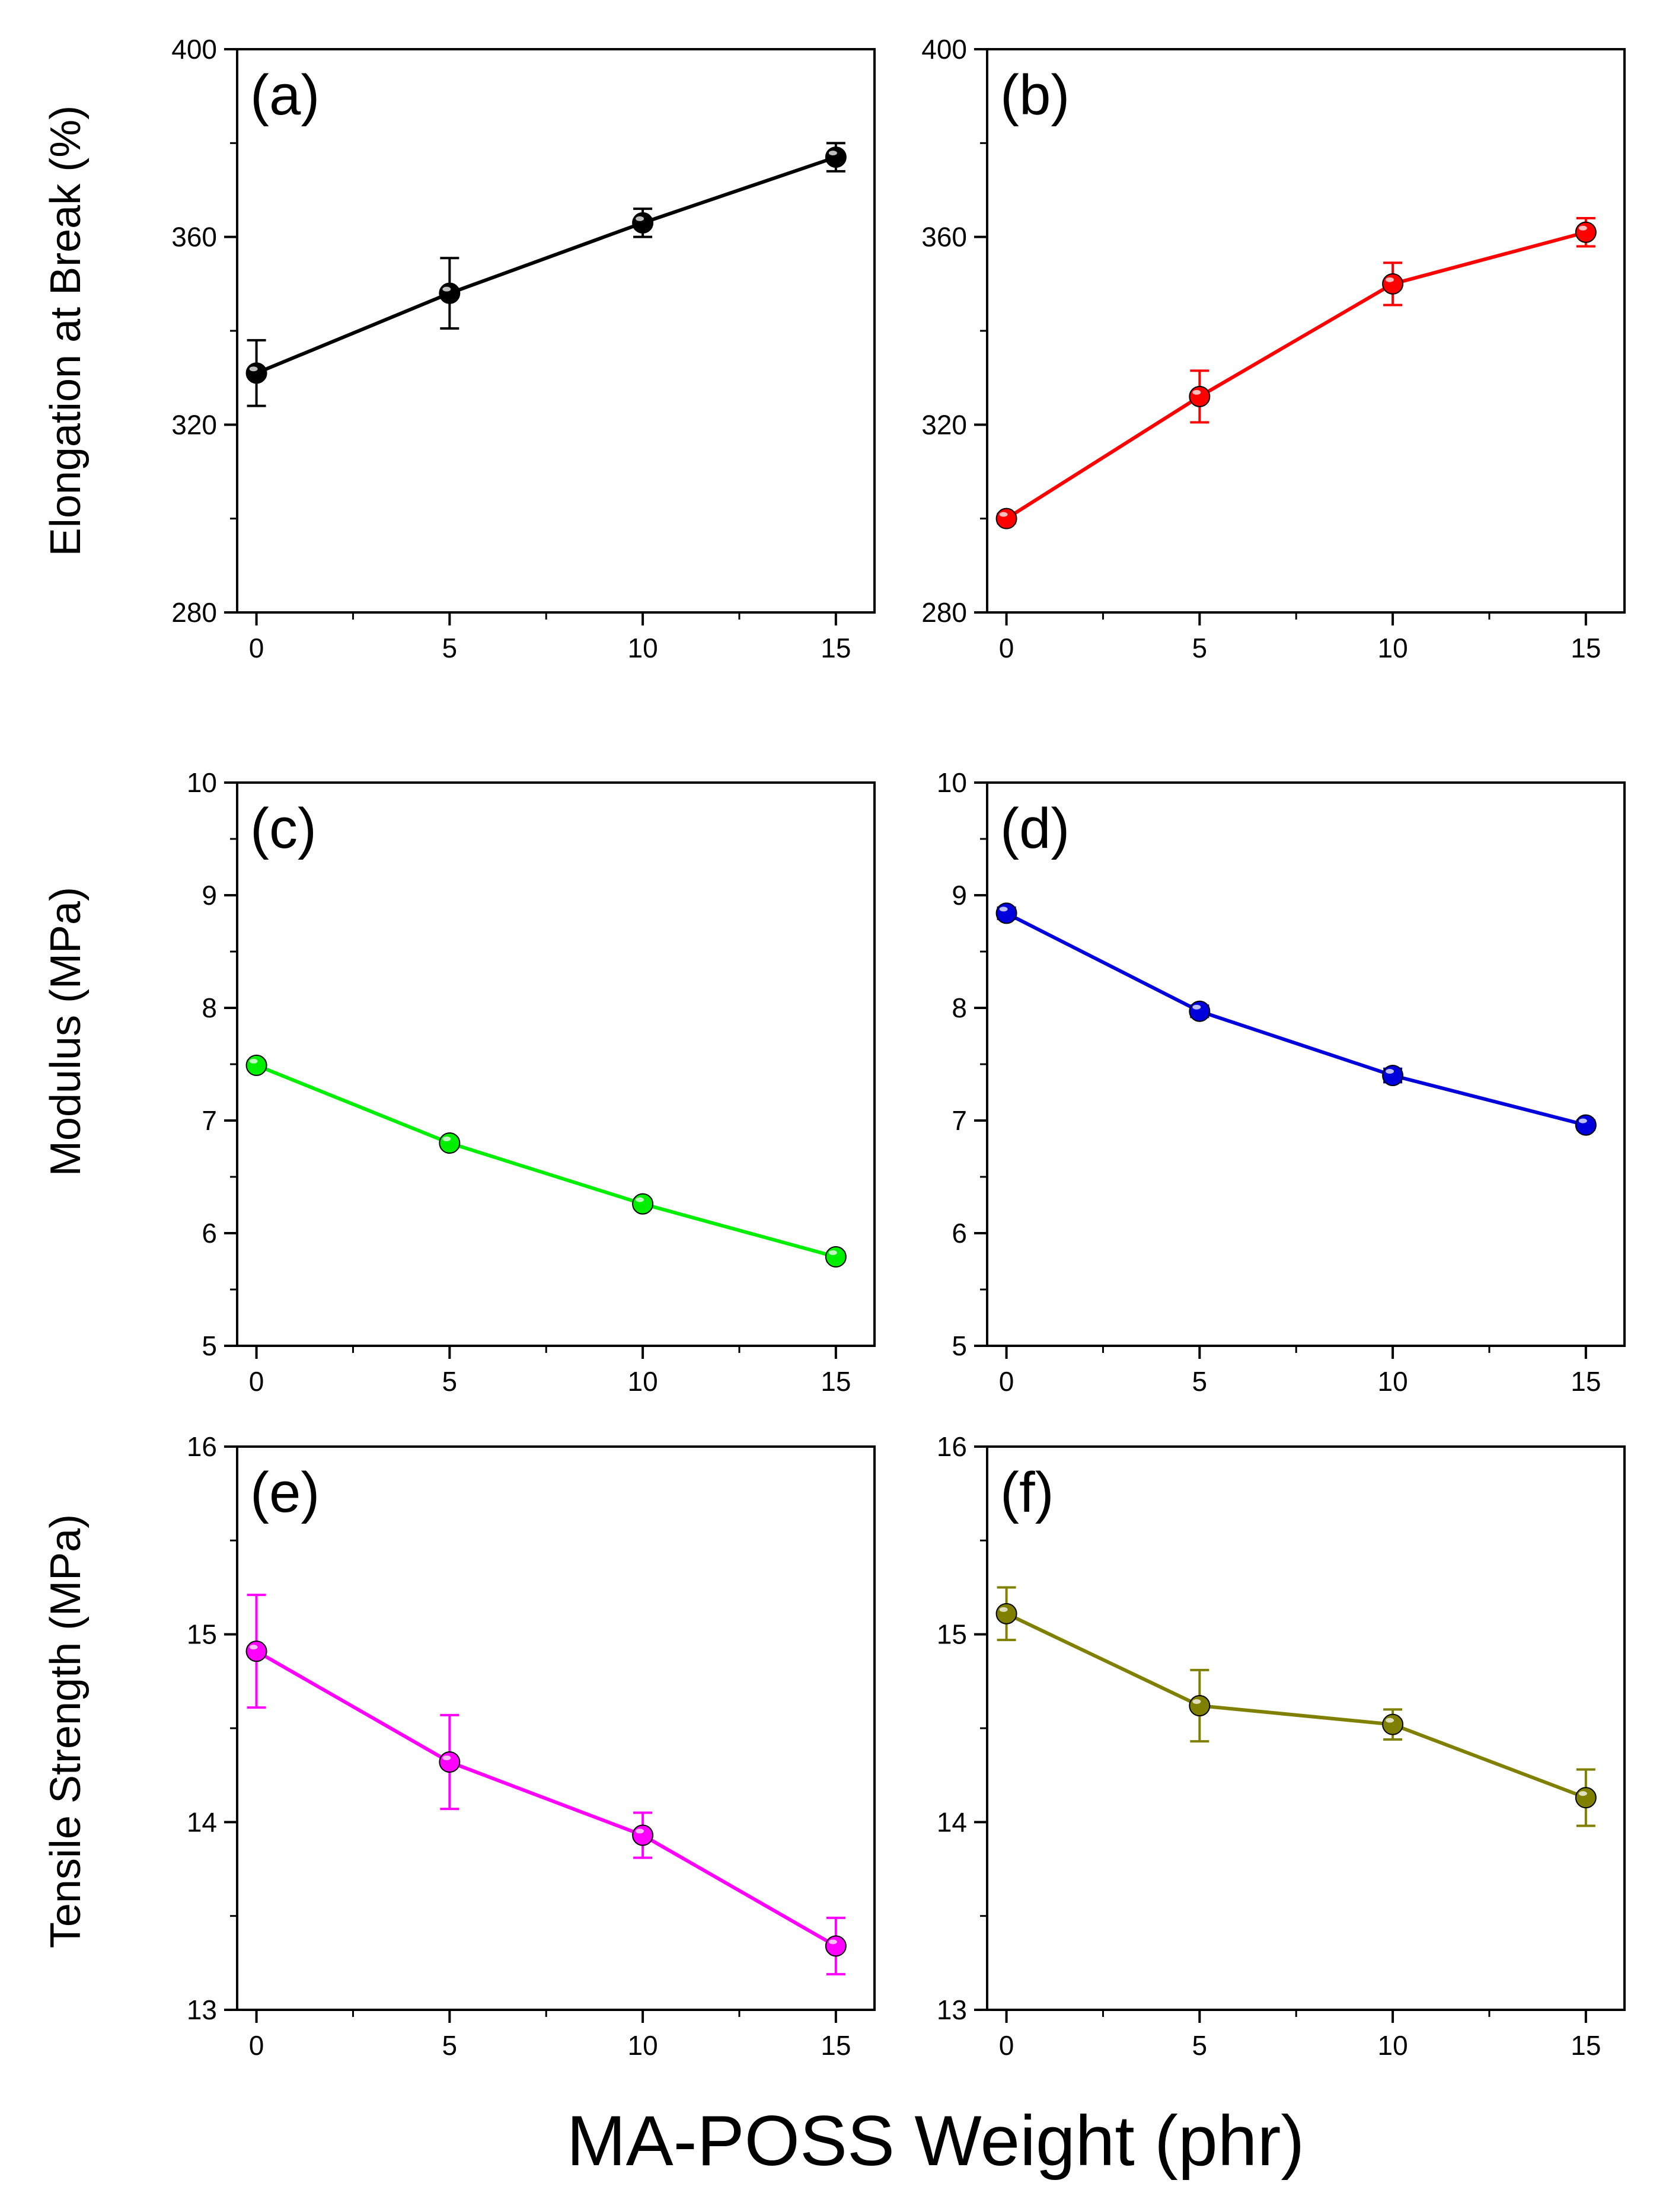 This screenshot has height=2212, width=1666. I want to click on y-tick-label-e: 13, so click(202, 2009).